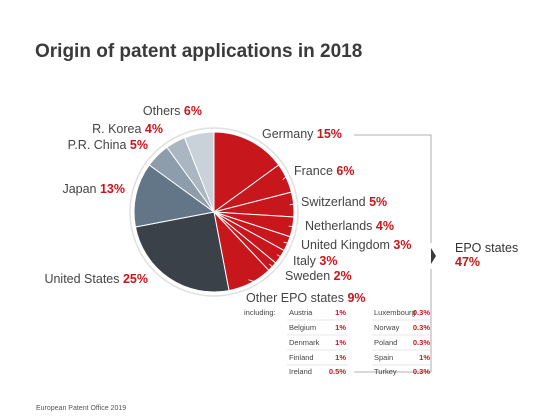  I want to click on leader-line-united-kingdom, so click(291, 244).